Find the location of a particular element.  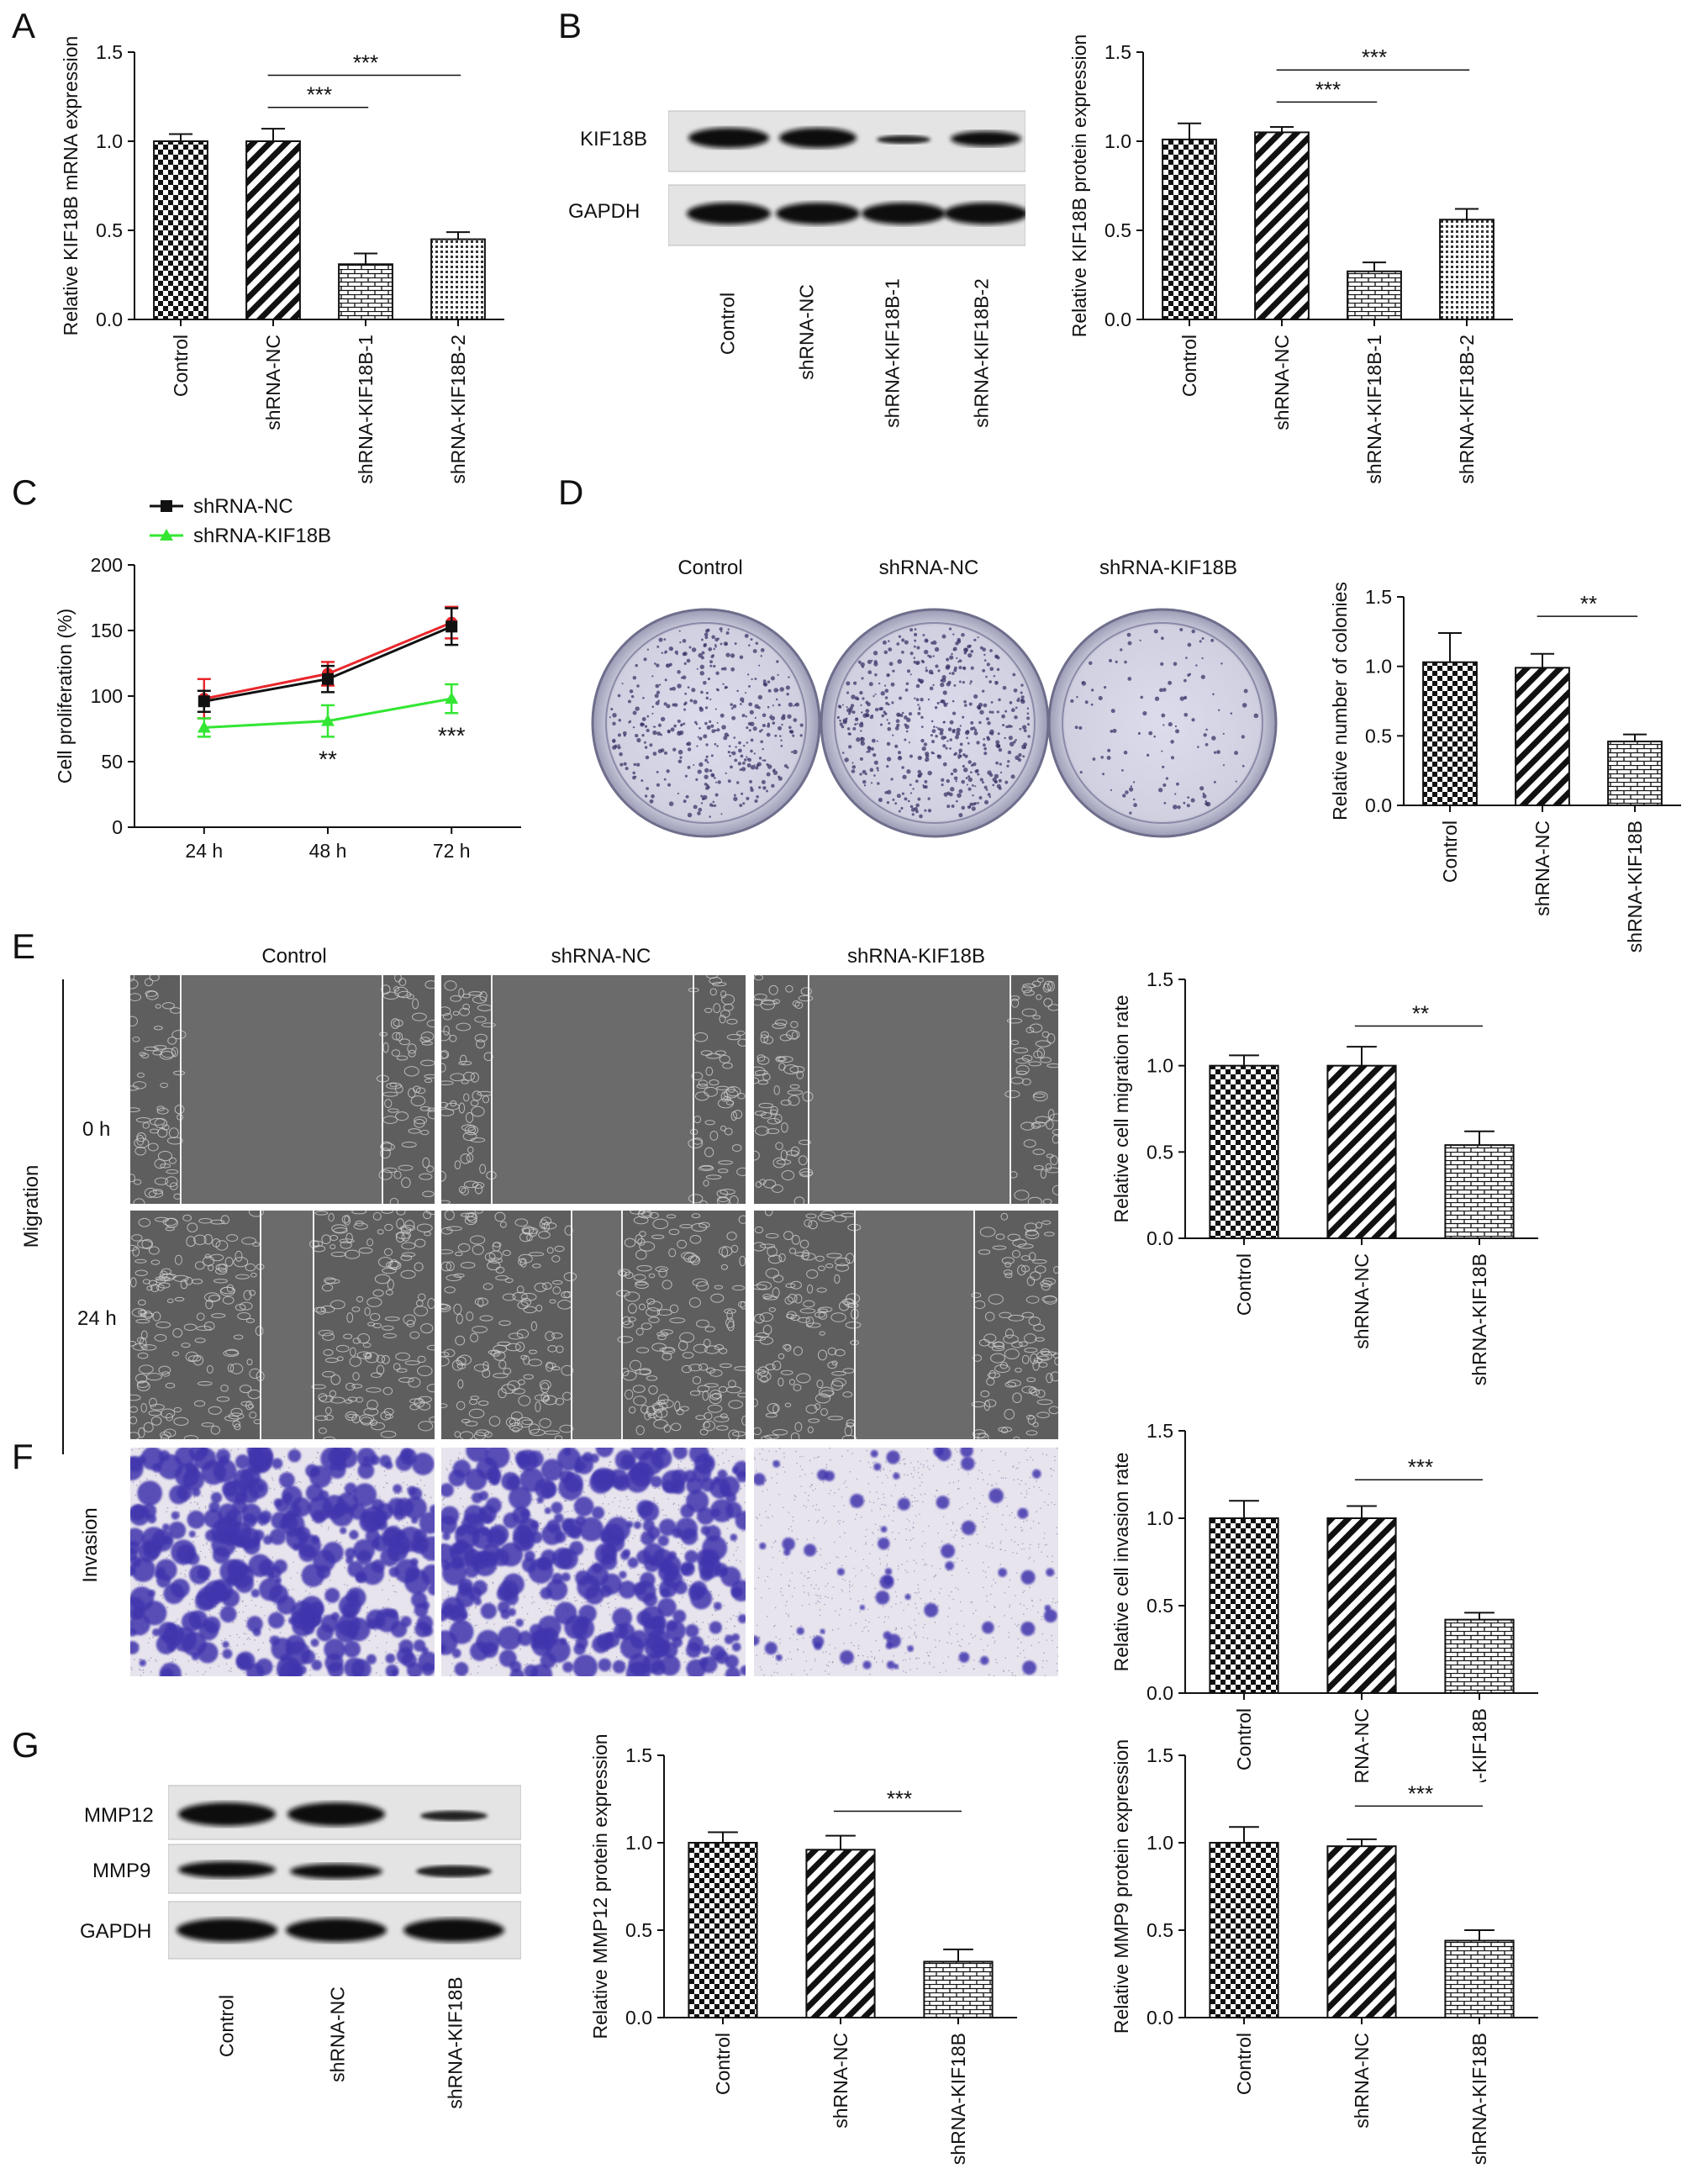

panel-letter-d: D is located at coordinates (571, 492).